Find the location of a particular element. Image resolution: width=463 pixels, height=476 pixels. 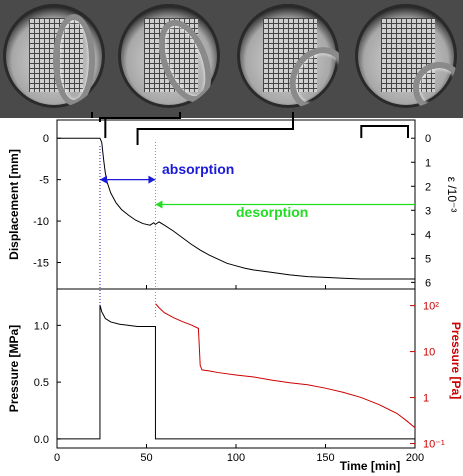

top-y2-tick-label: 1 is located at coordinates (428, 163).